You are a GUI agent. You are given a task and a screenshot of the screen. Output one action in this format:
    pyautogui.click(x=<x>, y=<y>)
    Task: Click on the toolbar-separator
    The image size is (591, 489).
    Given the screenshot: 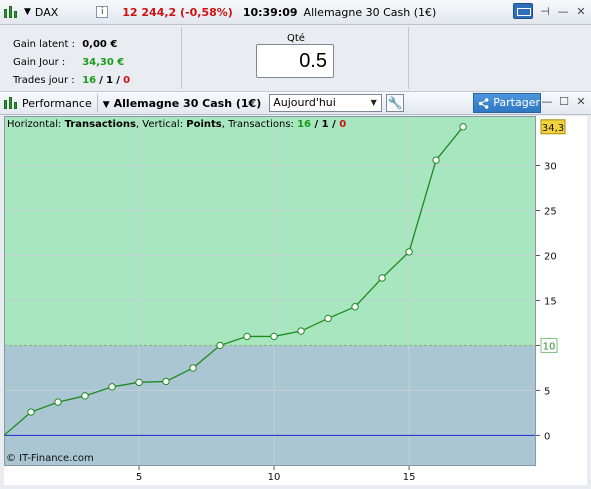 What is the action you would take?
    pyautogui.click(x=97, y=103)
    